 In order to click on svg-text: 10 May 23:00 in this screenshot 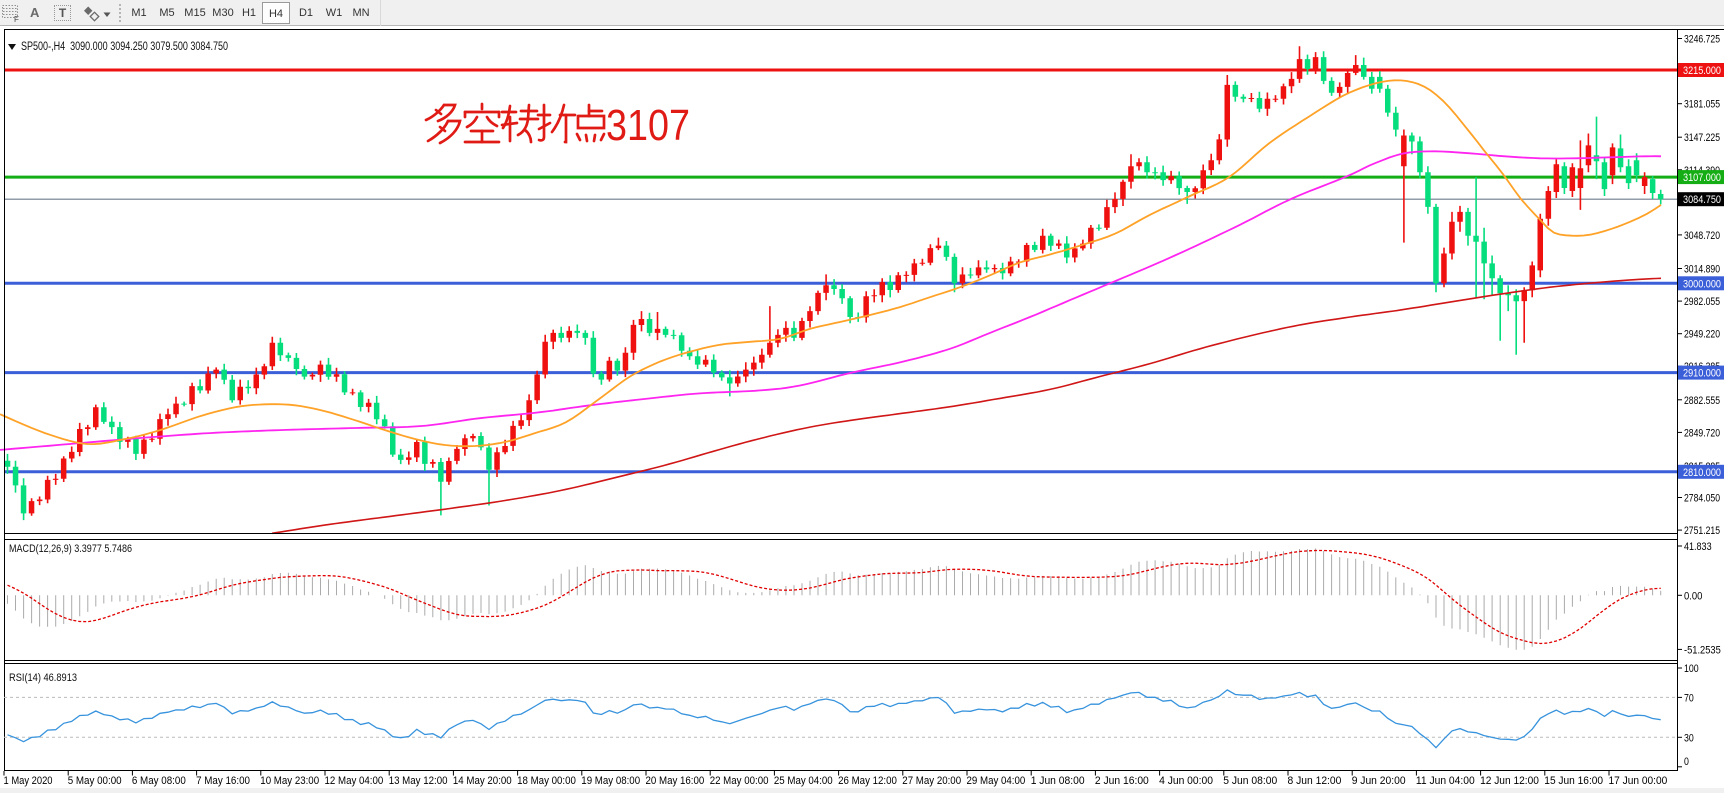, I will do `click(289, 781)`.